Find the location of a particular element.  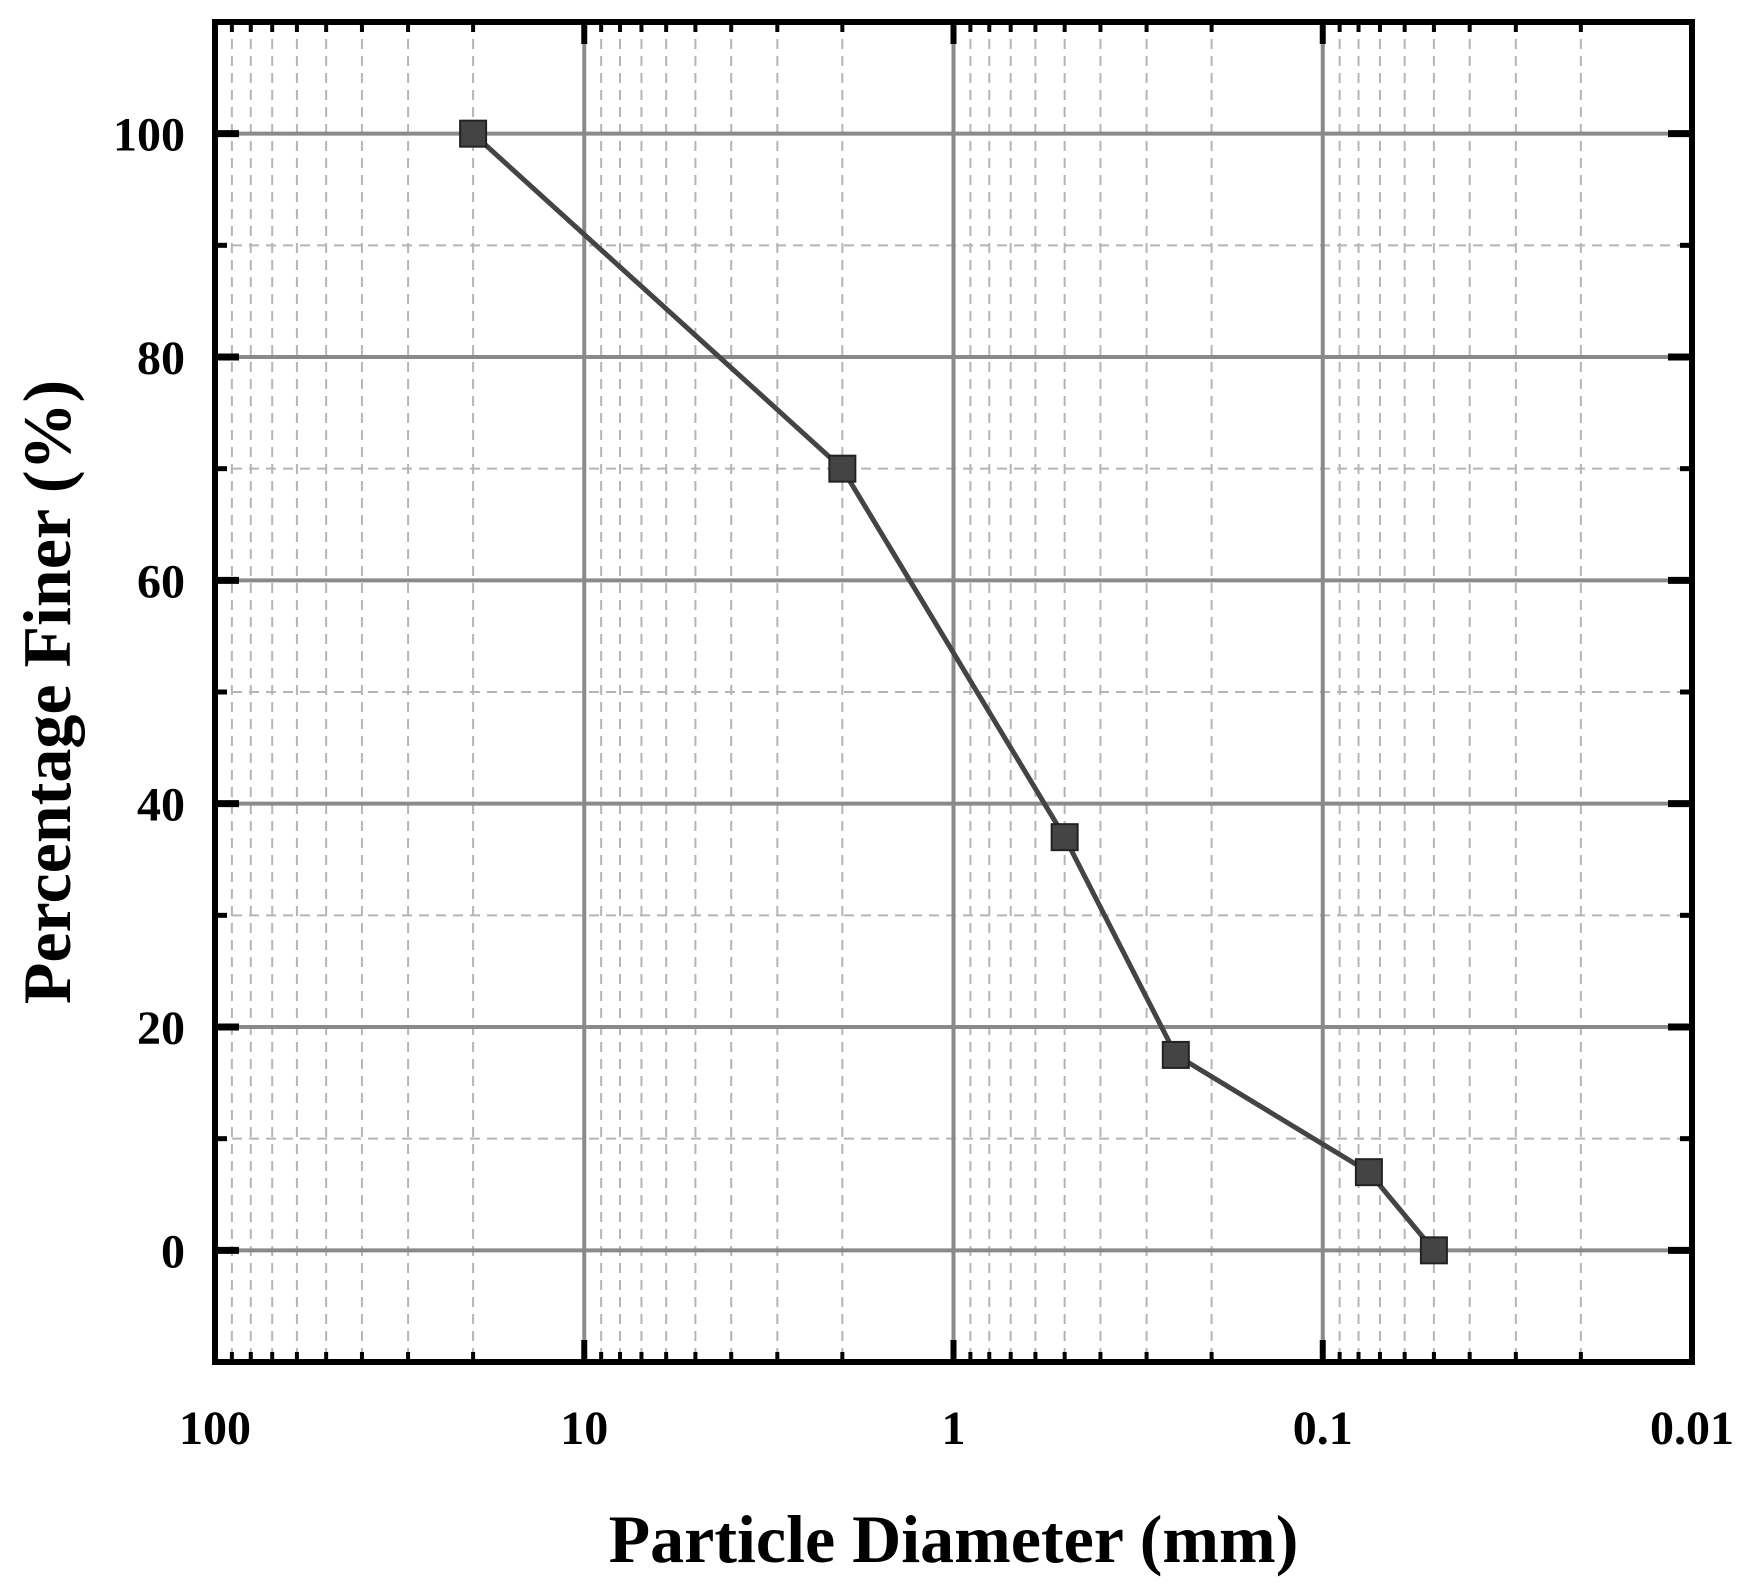

x-tick-label: 0.01 is located at coordinates (1692, 1428).